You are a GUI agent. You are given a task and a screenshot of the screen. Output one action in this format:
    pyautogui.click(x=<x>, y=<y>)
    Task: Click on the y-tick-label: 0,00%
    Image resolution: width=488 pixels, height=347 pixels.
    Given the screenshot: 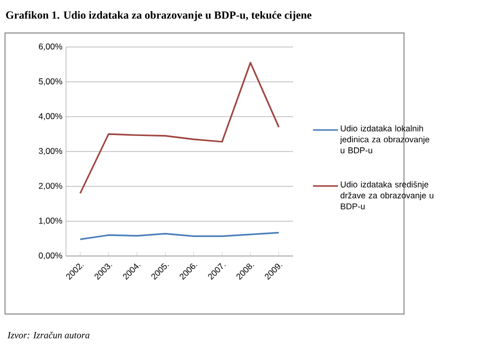 What is the action you would take?
    pyautogui.click(x=50, y=256)
    